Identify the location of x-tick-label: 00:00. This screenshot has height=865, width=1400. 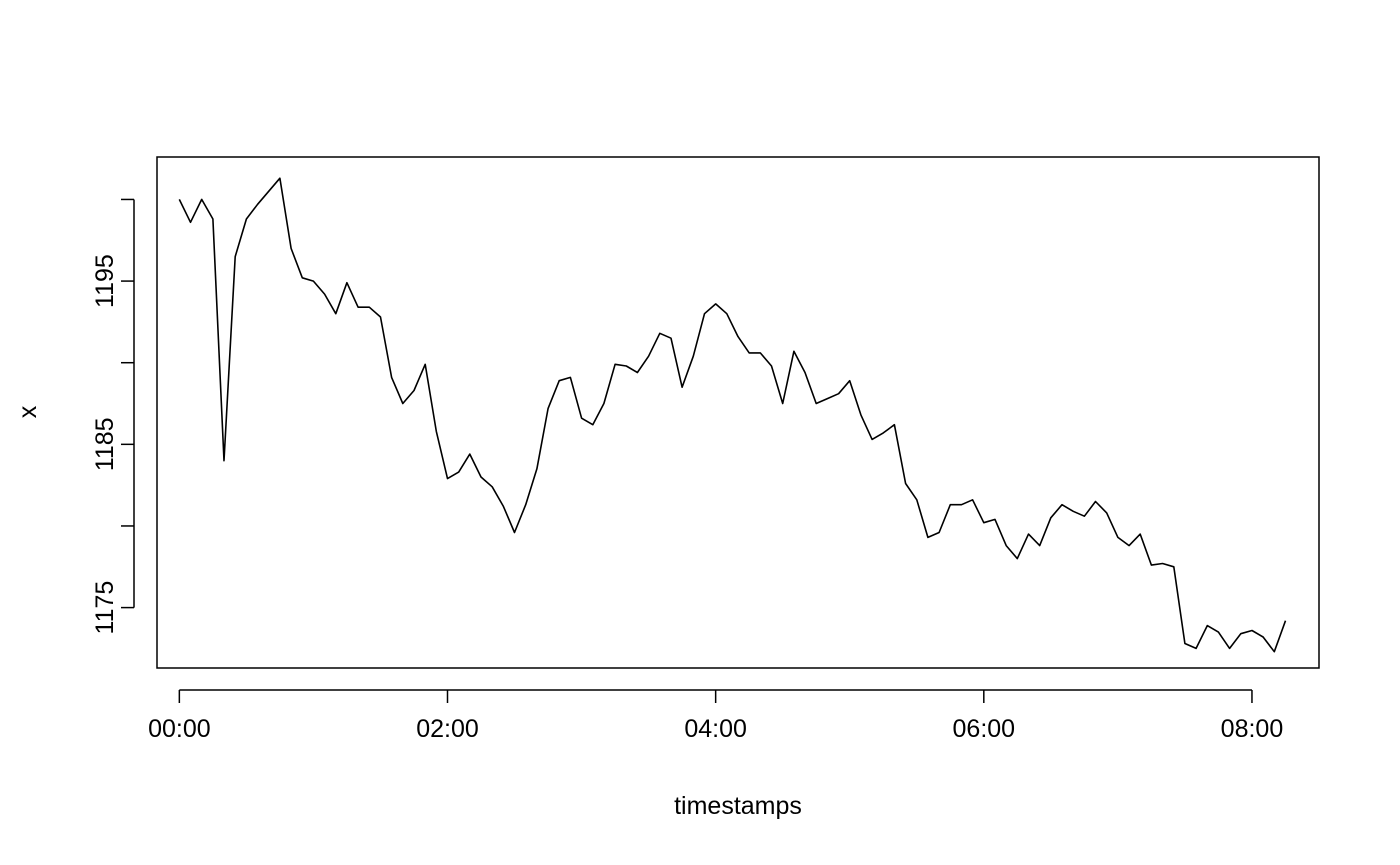
(179, 729).